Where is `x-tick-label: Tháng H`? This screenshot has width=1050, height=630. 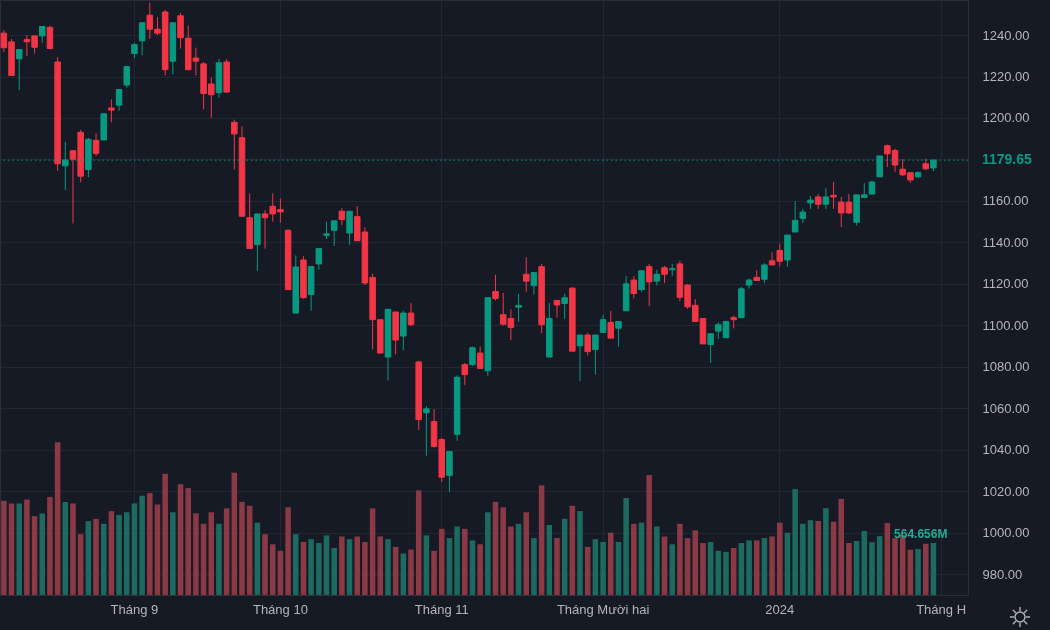
x-tick-label: Tháng H is located at coordinates (941, 609).